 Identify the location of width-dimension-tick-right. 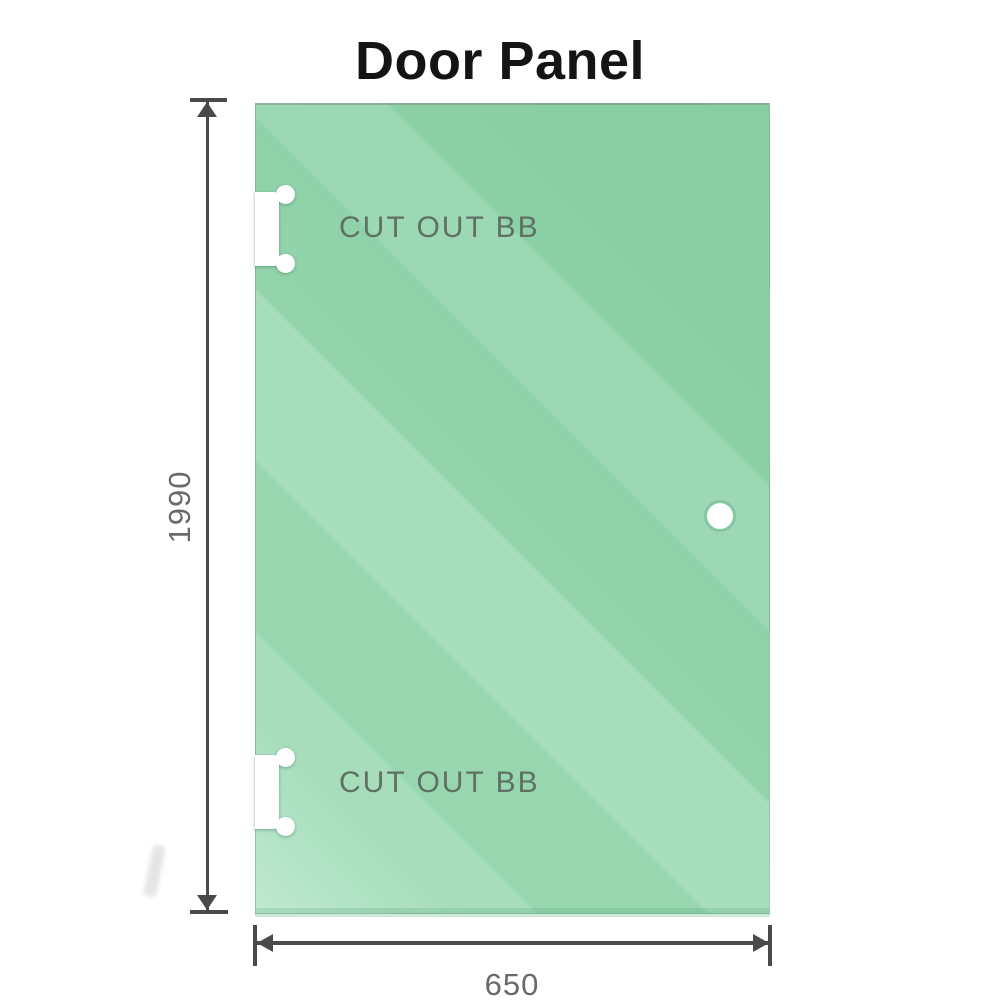
(770, 945).